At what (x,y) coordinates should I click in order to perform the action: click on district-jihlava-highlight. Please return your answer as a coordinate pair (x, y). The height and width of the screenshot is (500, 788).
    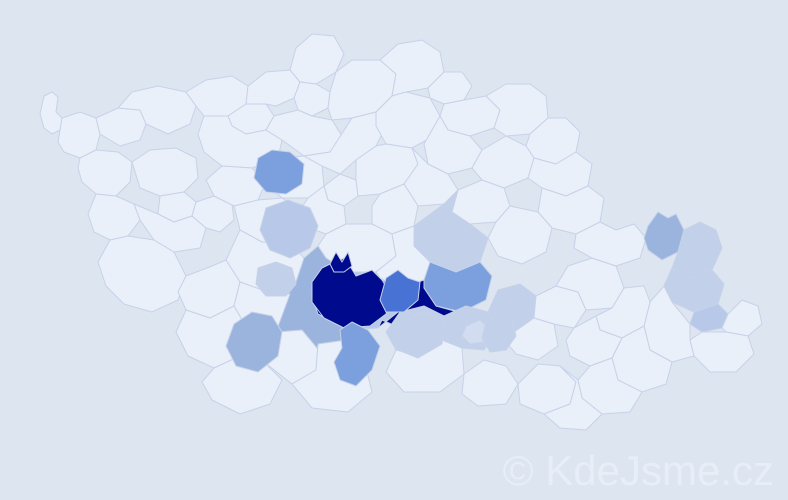
    Looking at the image, I should click on (400, 291).